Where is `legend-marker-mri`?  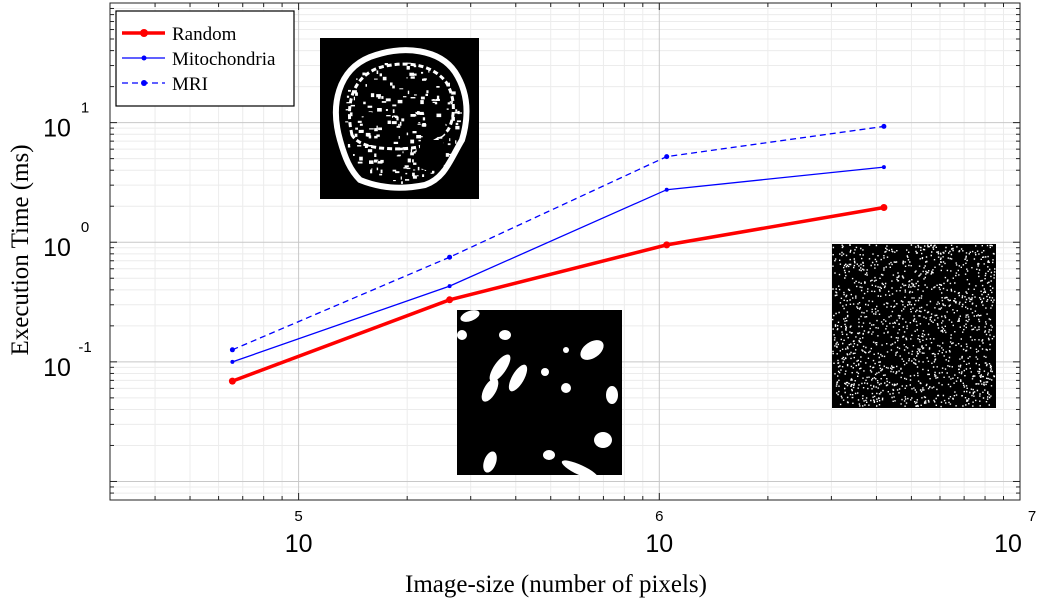 legend-marker-mri is located at coordinates (144, 83).